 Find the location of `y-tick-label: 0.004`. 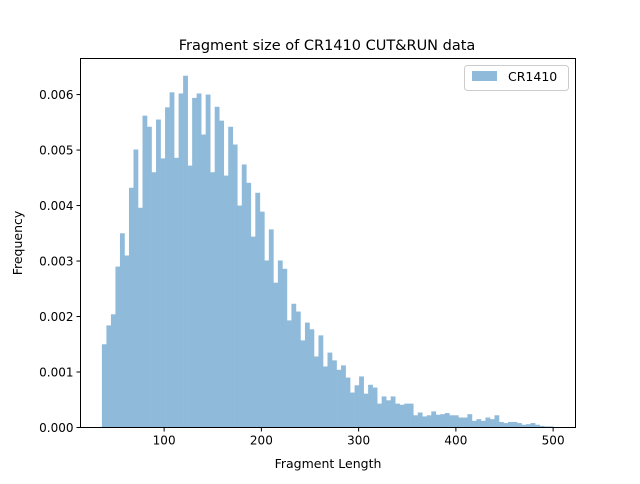

y-tick-label: 0.004 is located at coordinates (56, 206).